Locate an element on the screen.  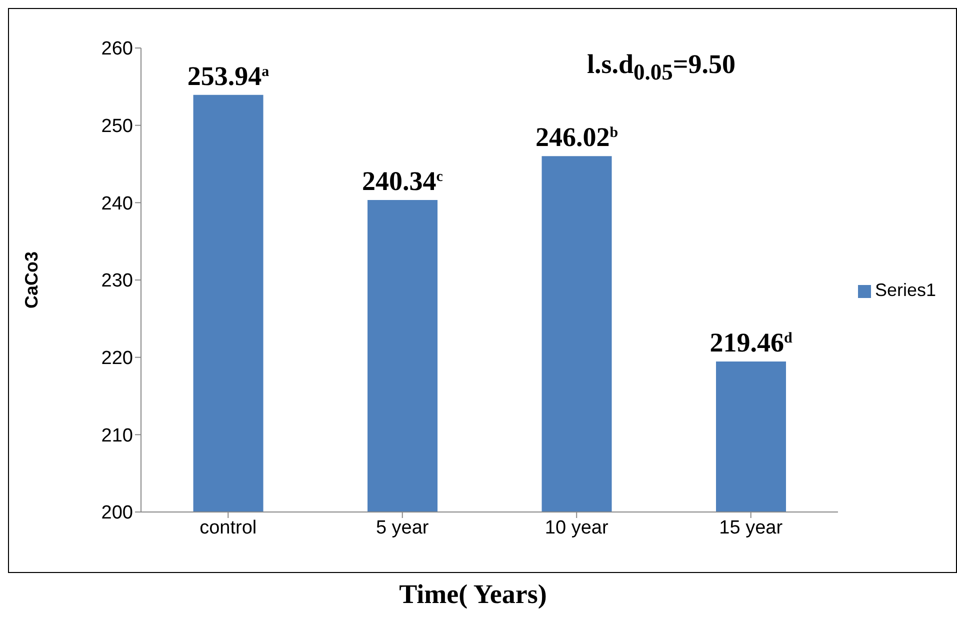
y-tick-label: 220 is located at coordinates (117, 359).